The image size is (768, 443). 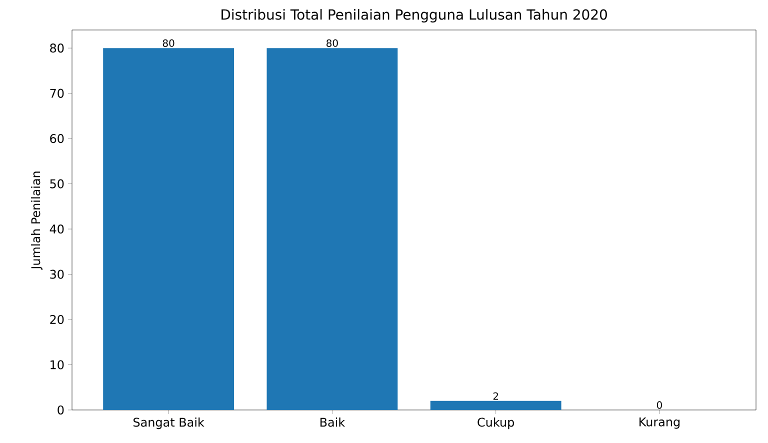 I want to click on y-tick-label: 60, so click(x=57, y=139).